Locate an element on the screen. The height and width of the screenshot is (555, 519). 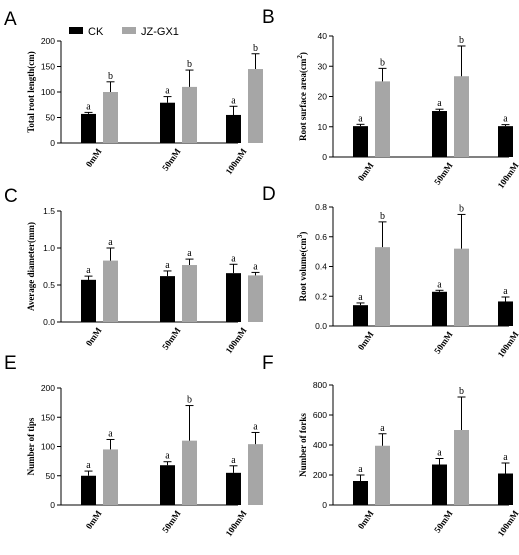
y-axis-label: Total root length(cm) is located at coordinates (31, 92).